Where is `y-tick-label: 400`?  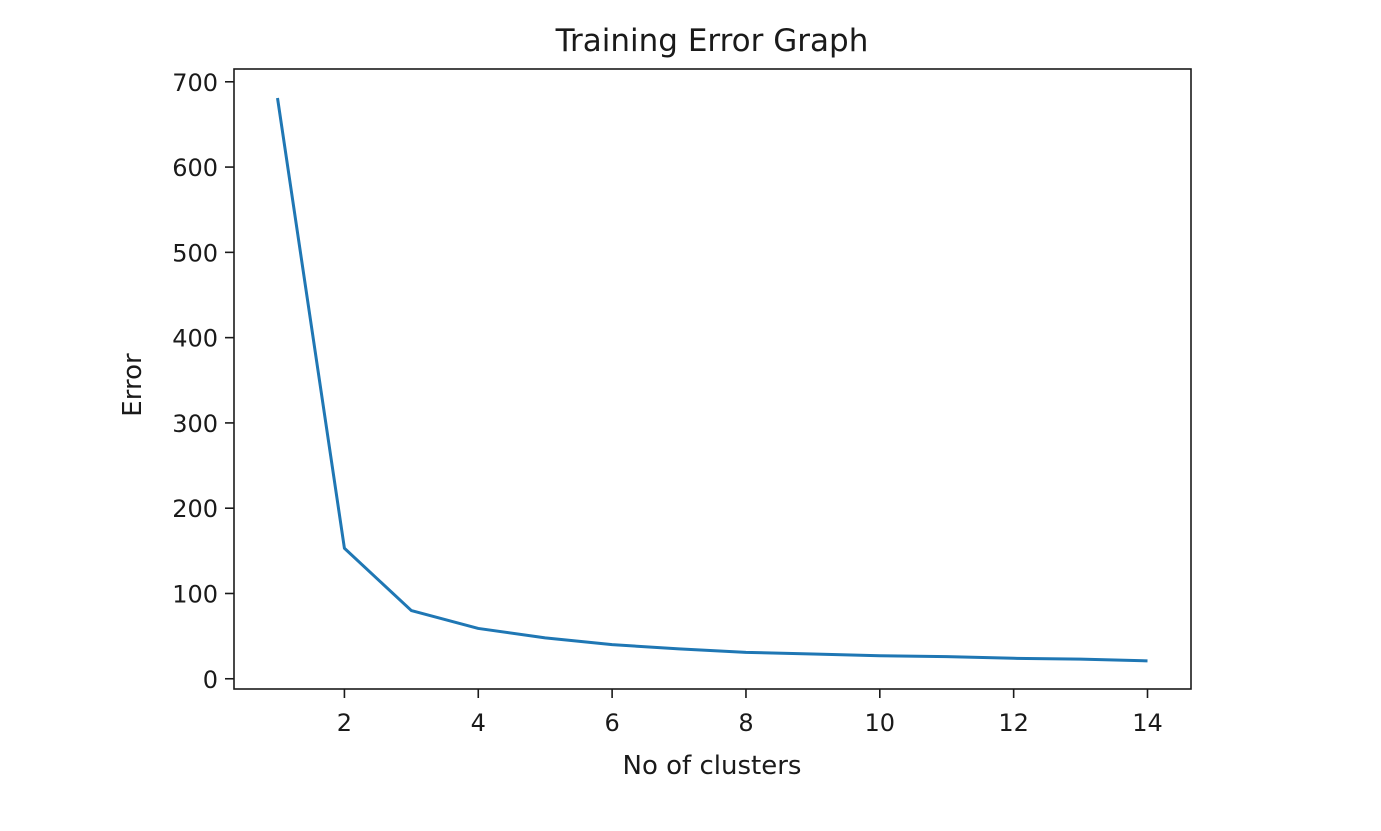 y-tick-label: 400 is located at coordinates (195, 339).